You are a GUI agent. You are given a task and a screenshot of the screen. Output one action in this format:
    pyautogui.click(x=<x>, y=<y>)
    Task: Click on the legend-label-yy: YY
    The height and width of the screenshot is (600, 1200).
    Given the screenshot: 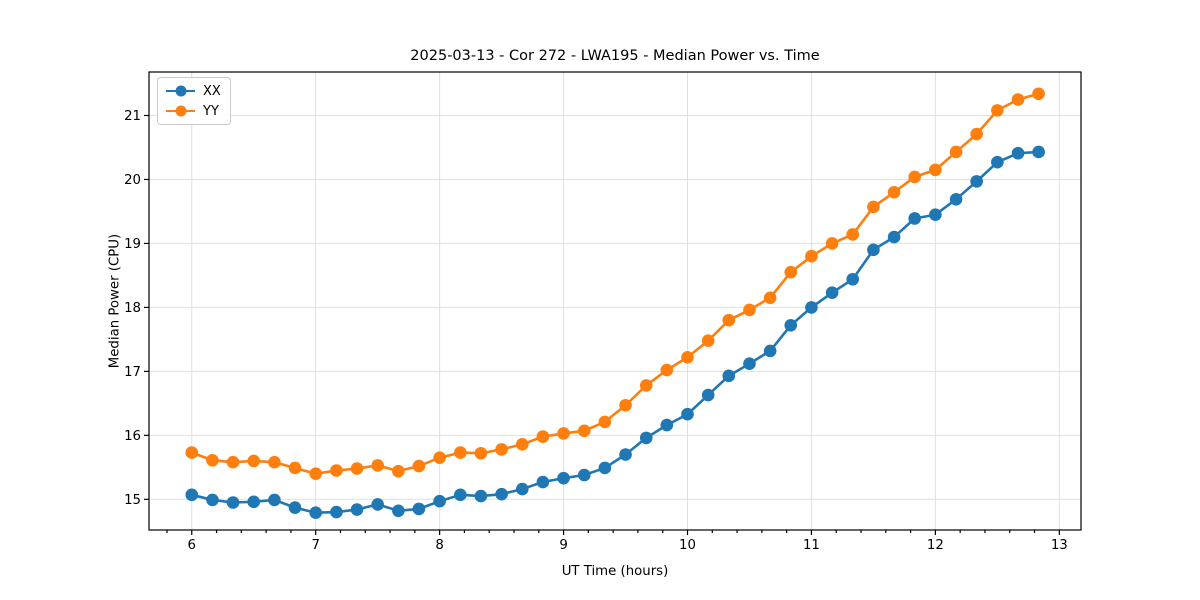 What is the action you would take?
    pyautogui.click(x=211, y=111)
    